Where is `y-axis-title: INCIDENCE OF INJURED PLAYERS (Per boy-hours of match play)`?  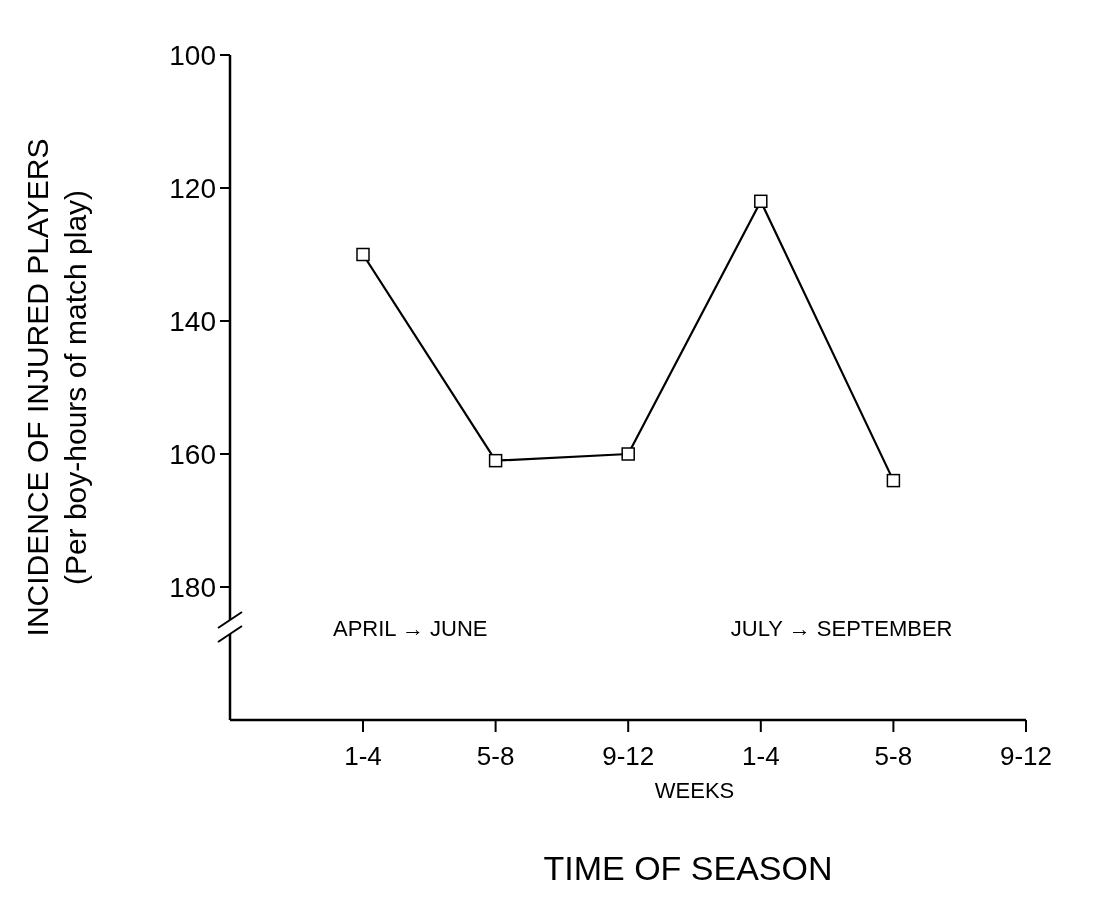
y-axis-title: INCIDENCE OF INJURED PLAYERS (Per boy-hours of match play) is located at coordinates (56, 387).